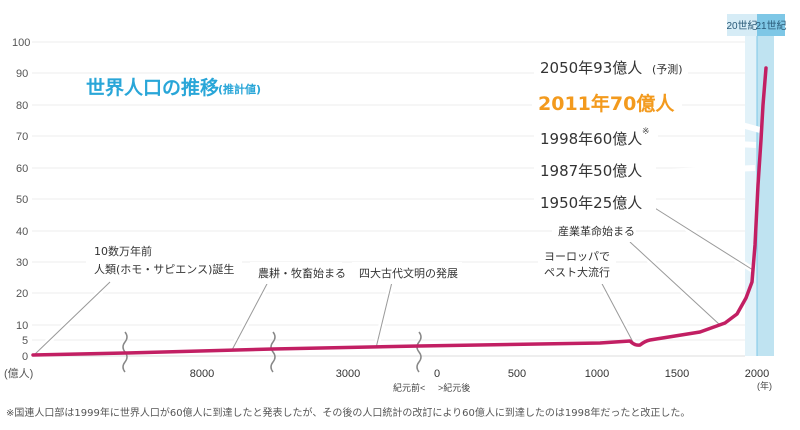  I want to click on annotation-label: 四大古代文明の発展, so click(408, 273).